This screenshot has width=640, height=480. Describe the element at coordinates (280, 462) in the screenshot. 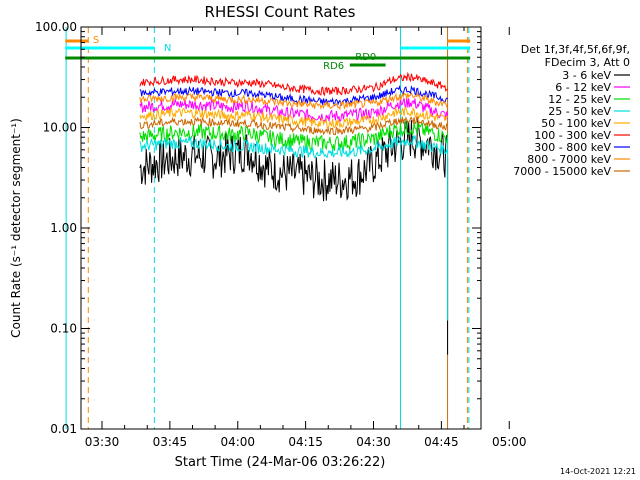

I see `x-axis-label: Start Time (24-Mar-06 03:26:22)` at that location.